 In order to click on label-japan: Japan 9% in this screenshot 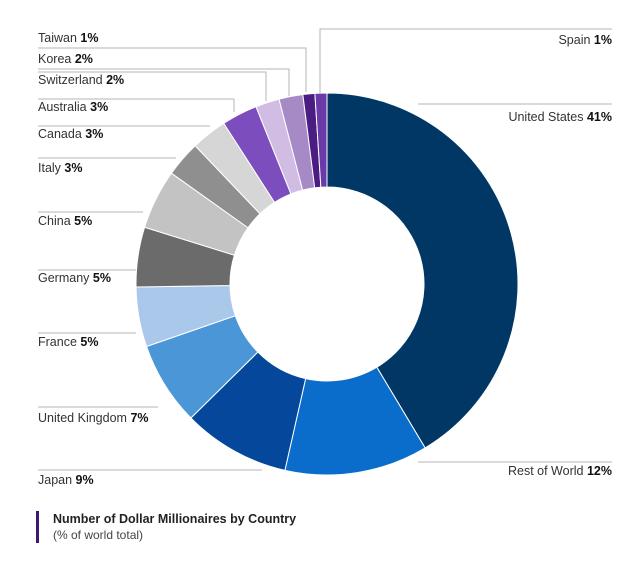, I will do `click(66, 480)`.